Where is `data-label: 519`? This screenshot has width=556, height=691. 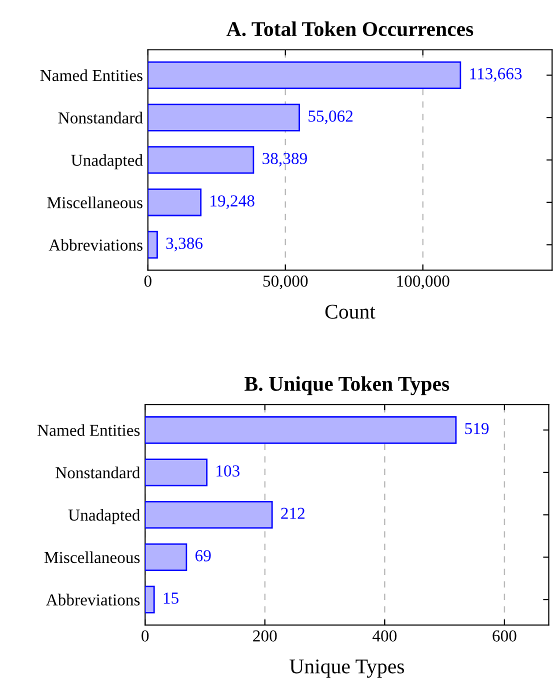 data-label: 519 is located at coordinates (477, 428).